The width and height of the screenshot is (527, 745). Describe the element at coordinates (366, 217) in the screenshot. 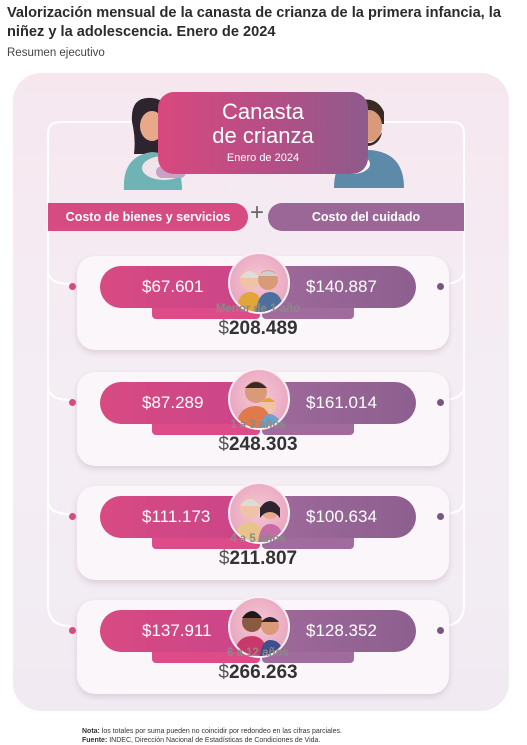

I see `care-cost-label: Costo del cuidado` at that location.